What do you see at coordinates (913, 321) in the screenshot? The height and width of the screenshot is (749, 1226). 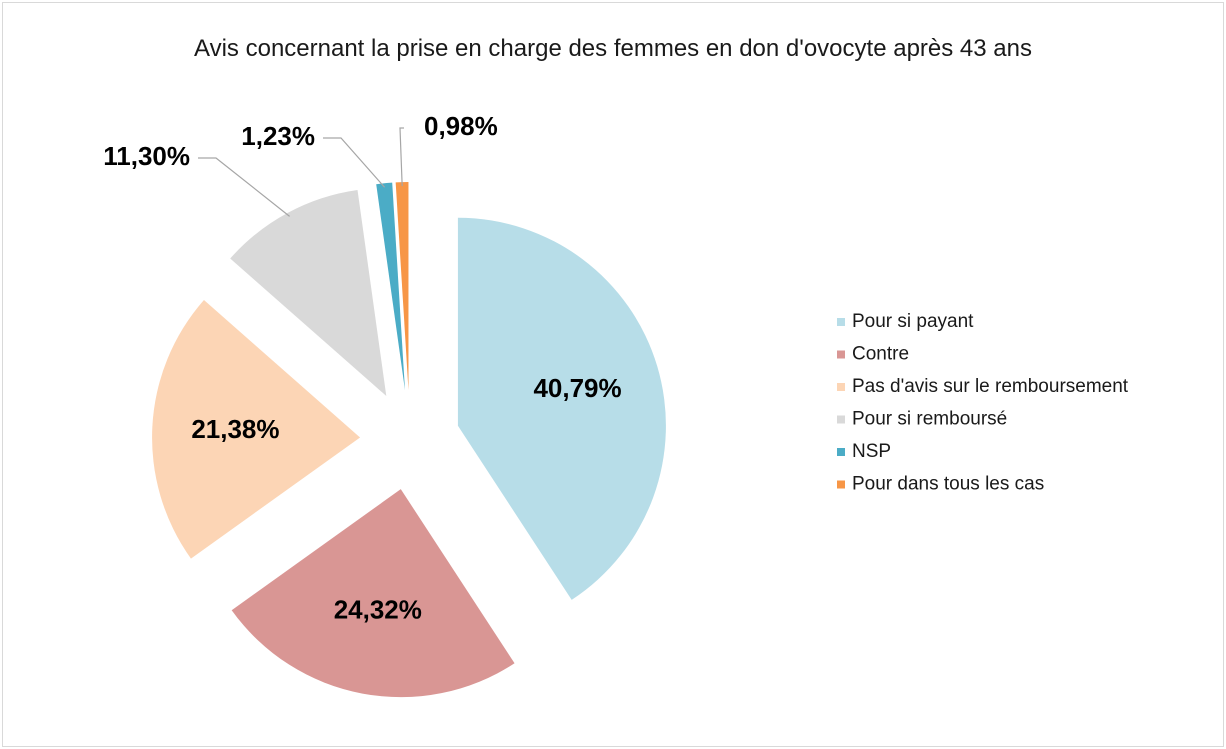 I see `legend-label: Pour si payant` at bounding box center [913, 321].